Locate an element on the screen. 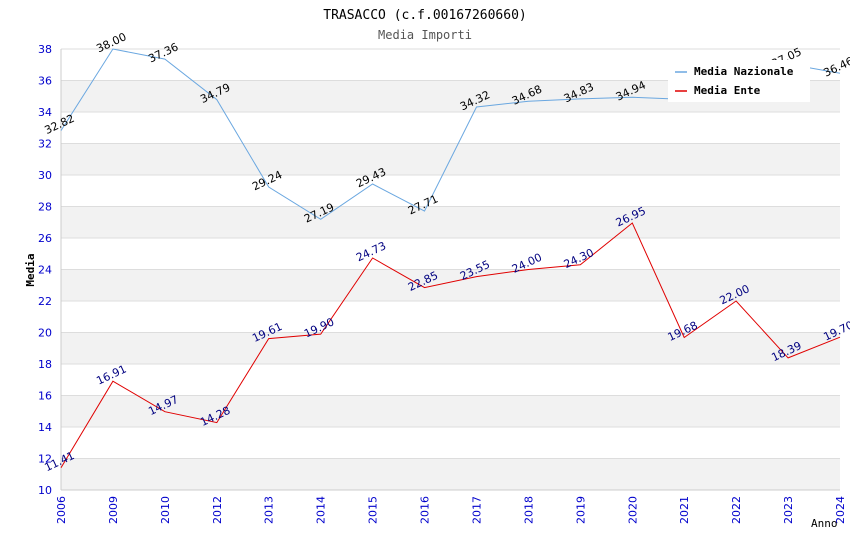 This screenshot has height=550, width=850. chart-subtitle: Media Importi is located at coordinates (425, 35).